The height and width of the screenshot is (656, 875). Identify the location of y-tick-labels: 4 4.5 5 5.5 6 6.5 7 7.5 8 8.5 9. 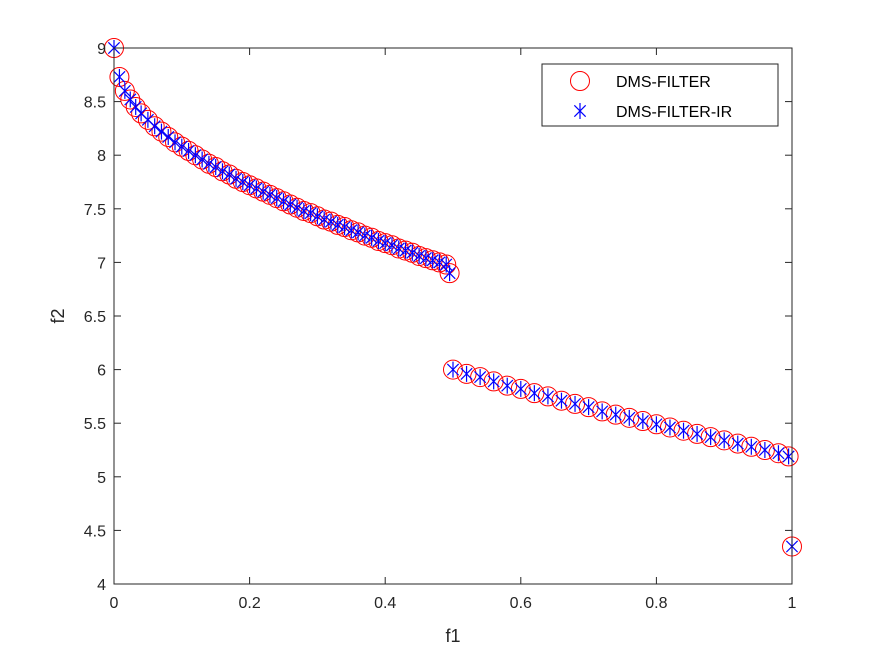
(95, 317).